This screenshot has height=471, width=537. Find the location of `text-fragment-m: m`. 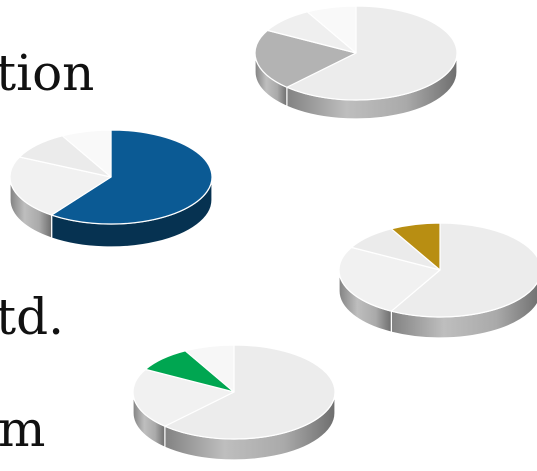

text-fragment-m: m is located at coordinates (23, 429).